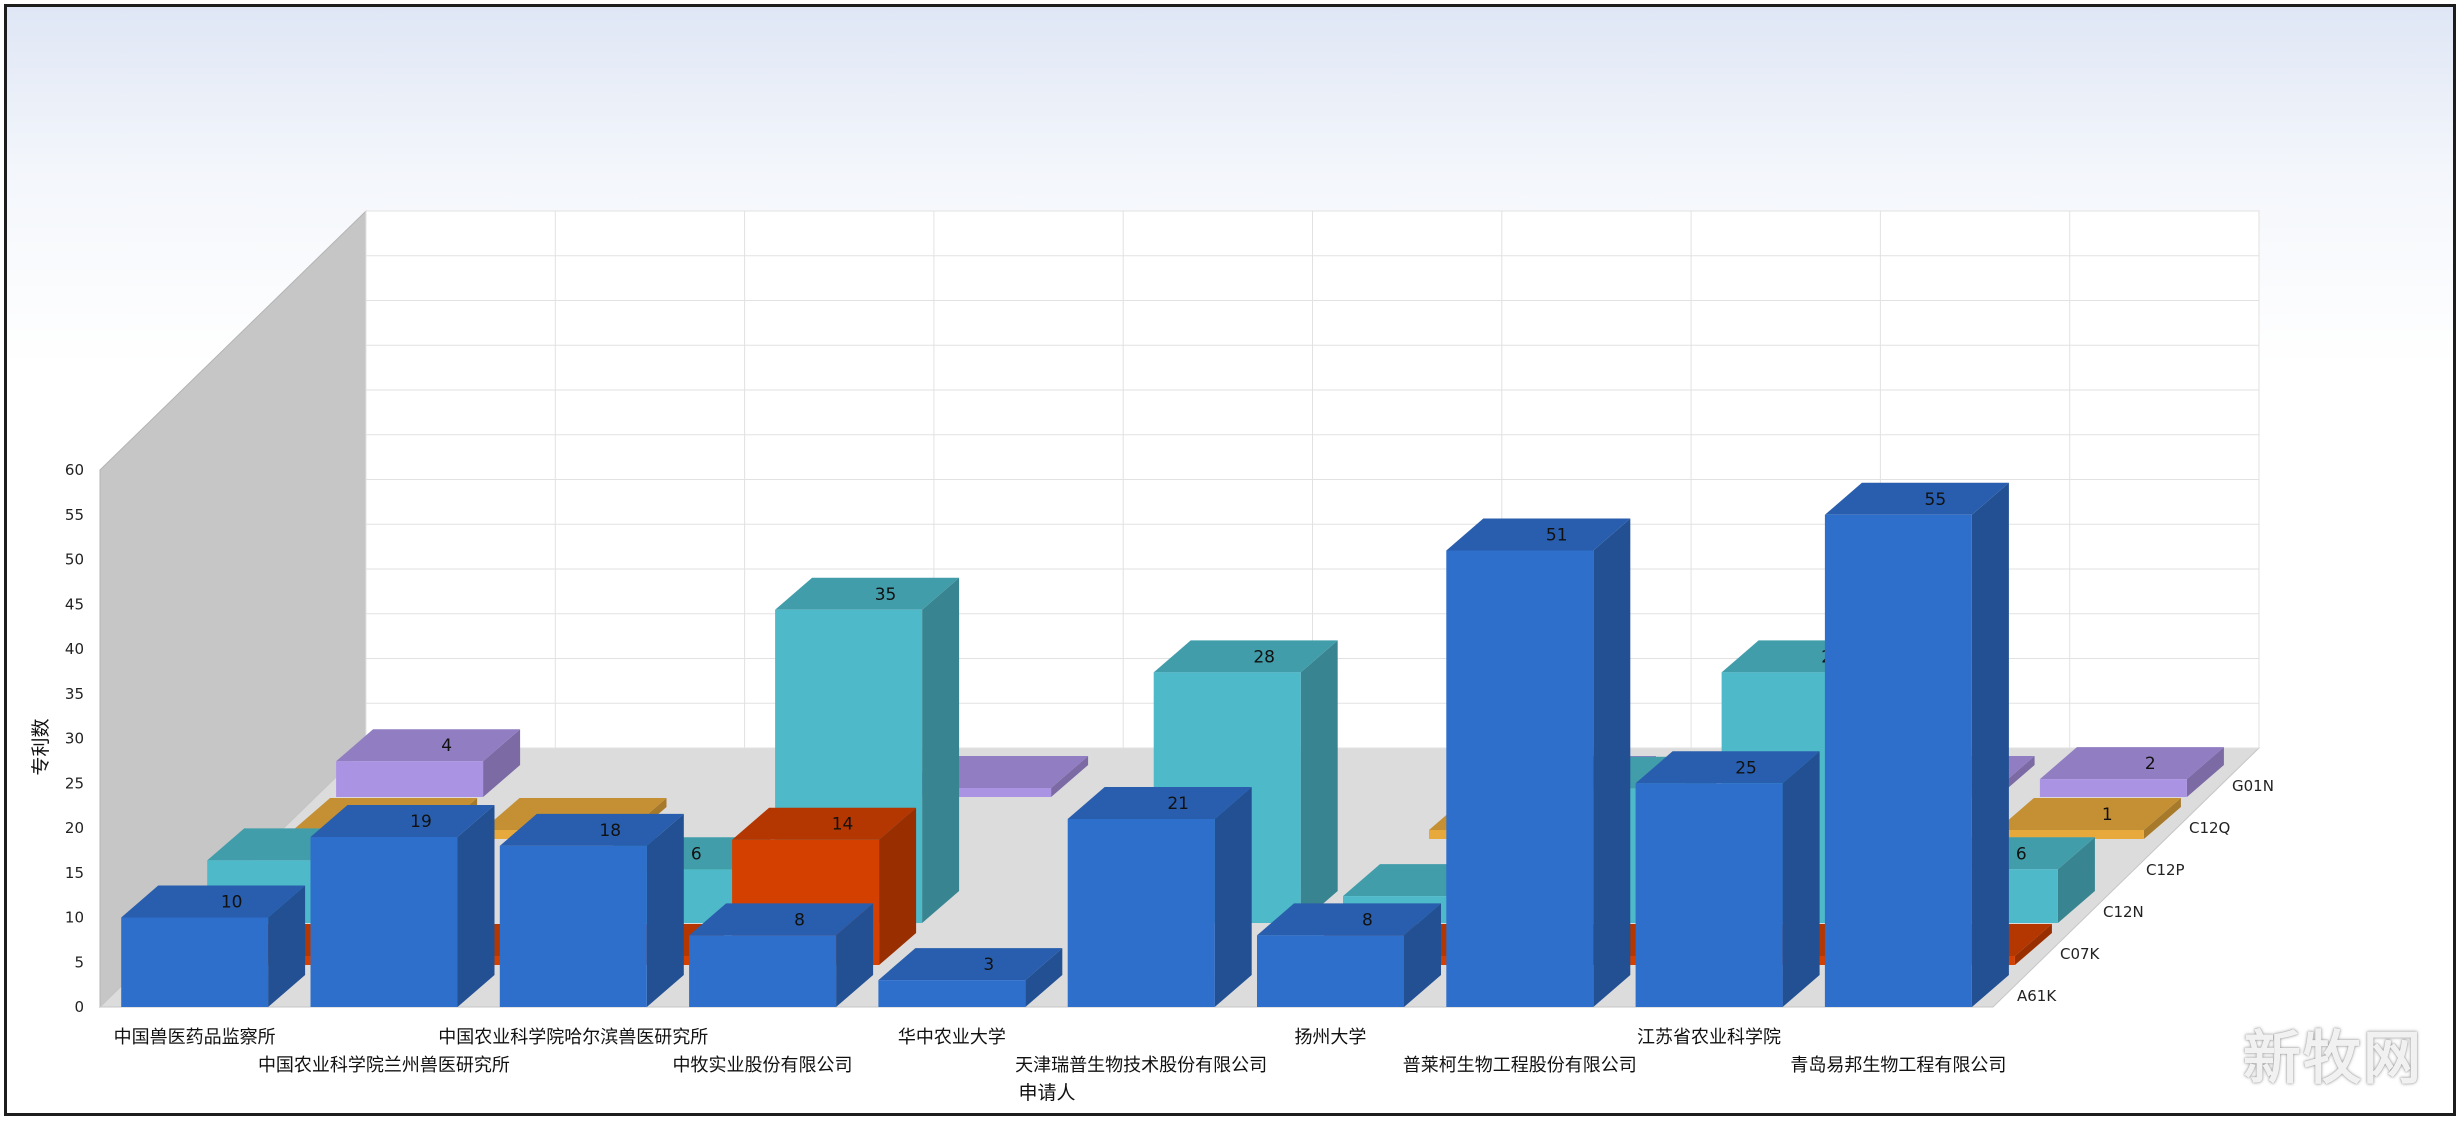 The image size is (2462, 1124). What do you see at coordinates (1349, 955) in the screenshot?
I see `bar-A61K-6: 8` at bounding box center [1349, 955].